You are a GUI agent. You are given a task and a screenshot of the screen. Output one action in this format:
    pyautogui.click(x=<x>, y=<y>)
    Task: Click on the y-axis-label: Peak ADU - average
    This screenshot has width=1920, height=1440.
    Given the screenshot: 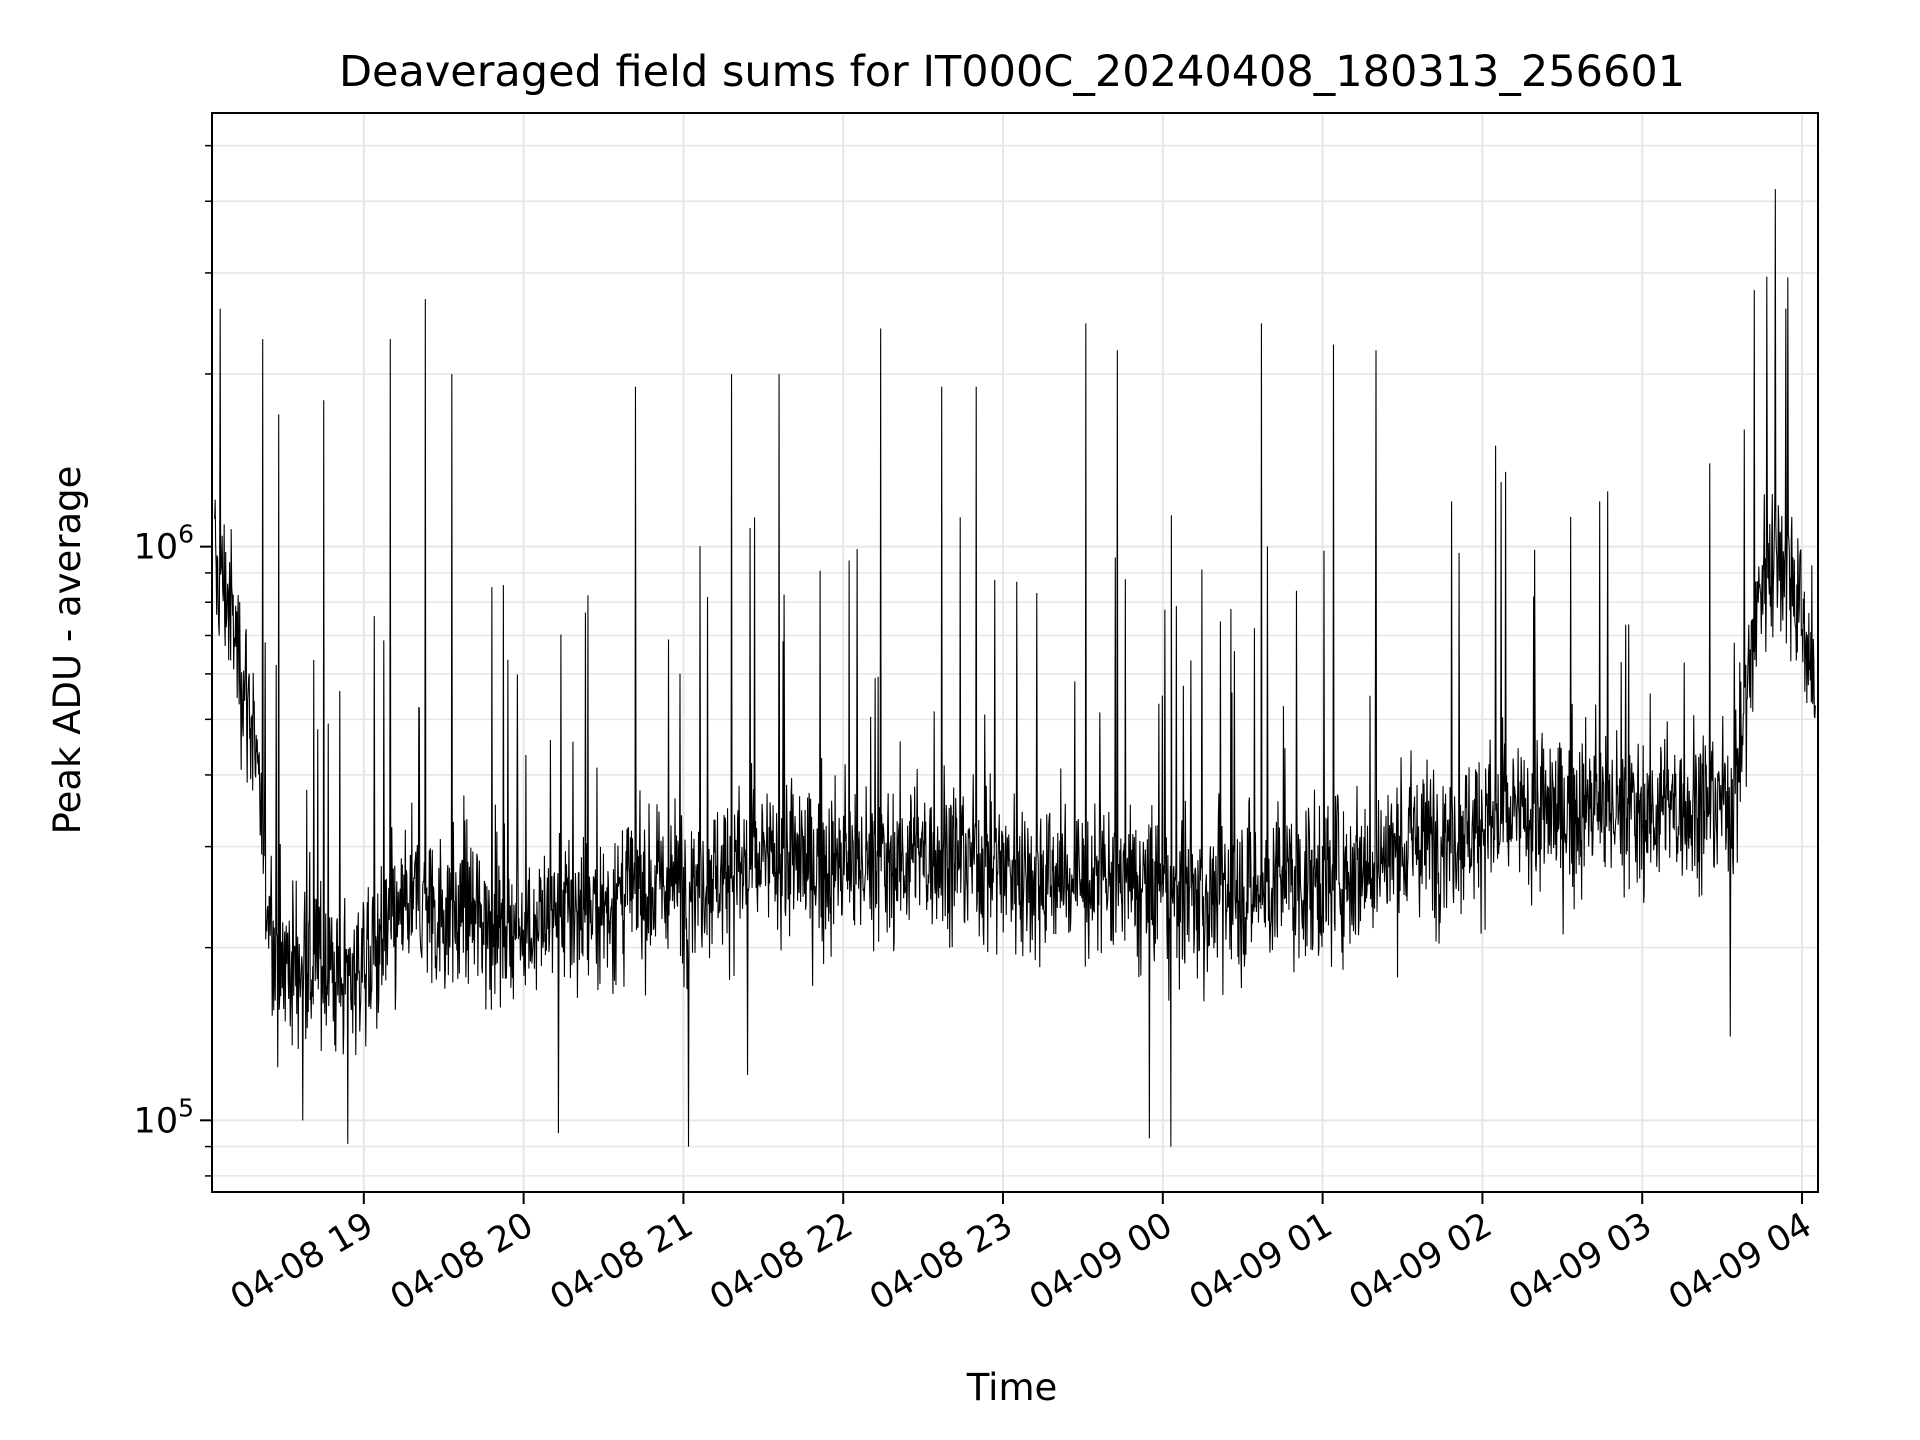 What is the action you would take?
    pyautogui.click(x=67, y=650)
    